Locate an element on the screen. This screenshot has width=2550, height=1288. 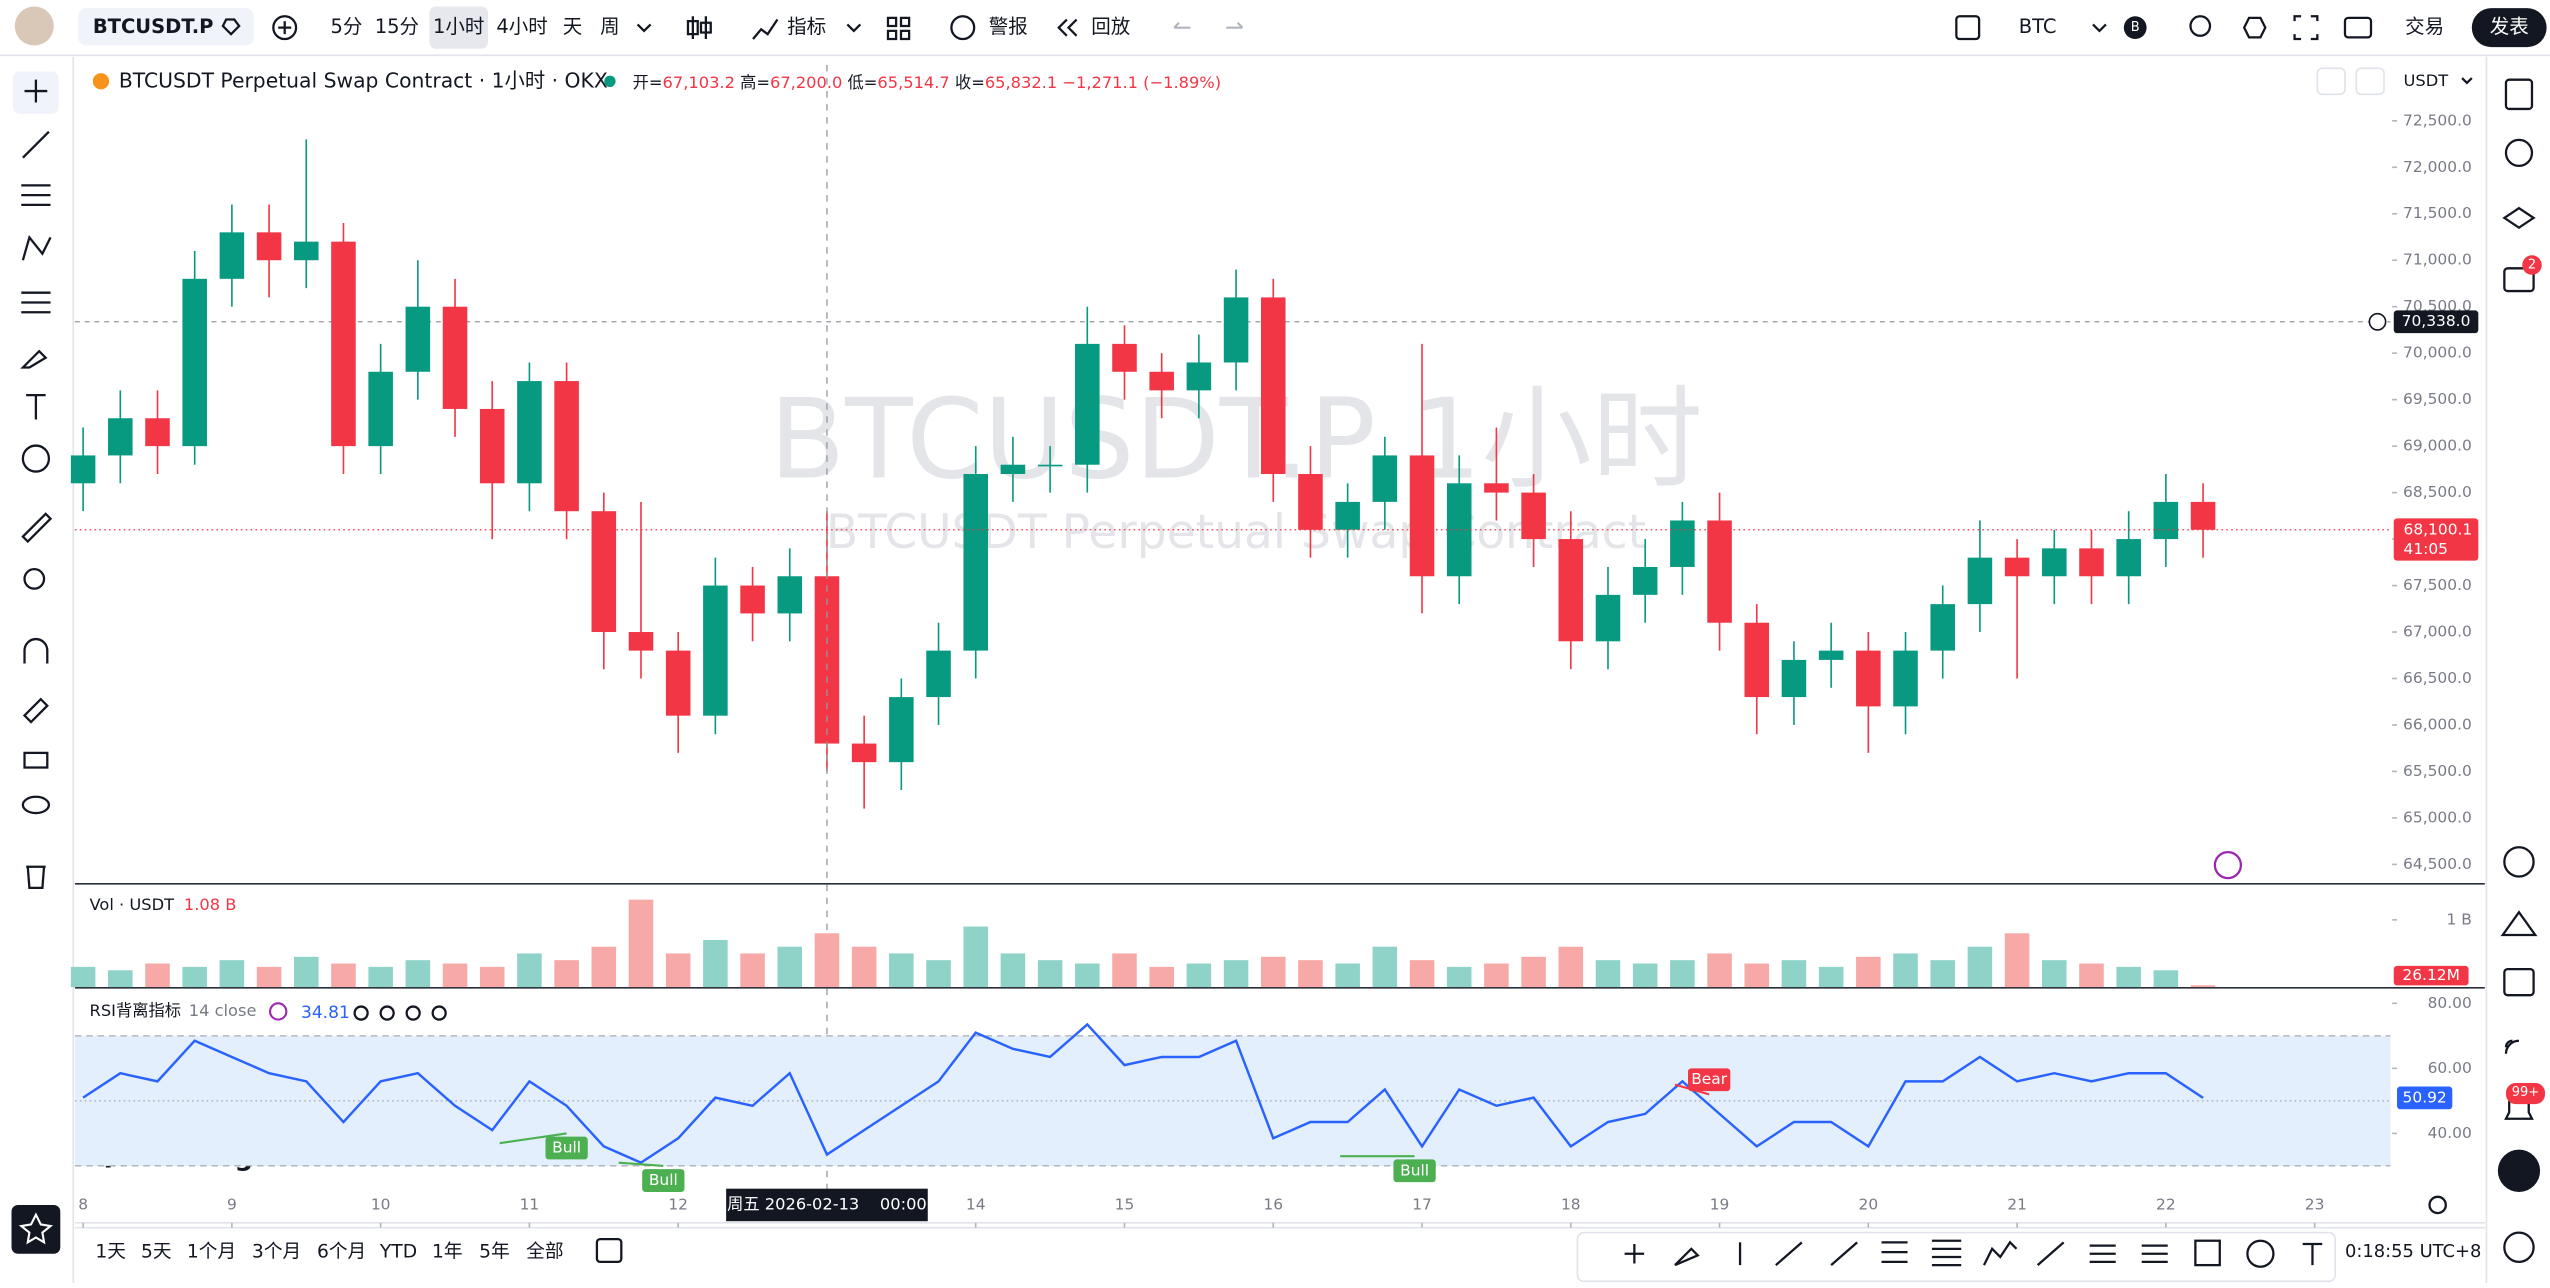
interval: 天 is located at coordinates (573, 26).